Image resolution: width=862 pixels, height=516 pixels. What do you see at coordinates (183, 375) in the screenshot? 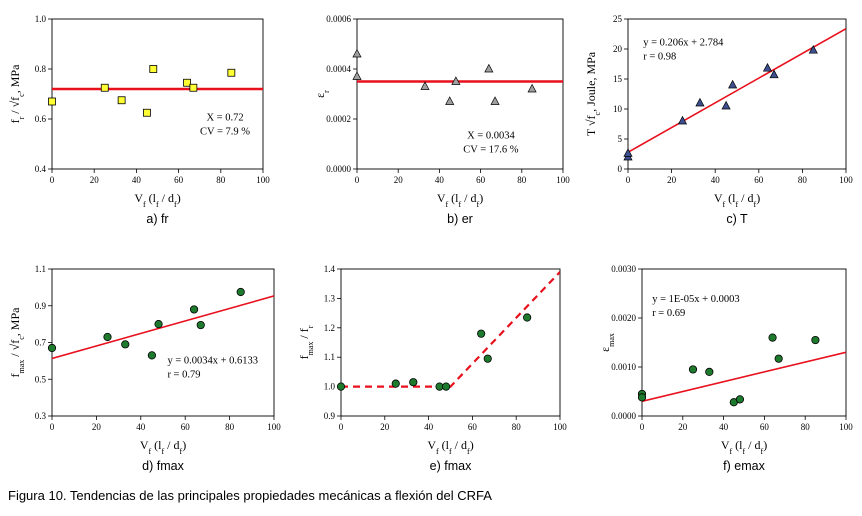
I see `annotation: r = 0.79` at bounding box center [183, 375].